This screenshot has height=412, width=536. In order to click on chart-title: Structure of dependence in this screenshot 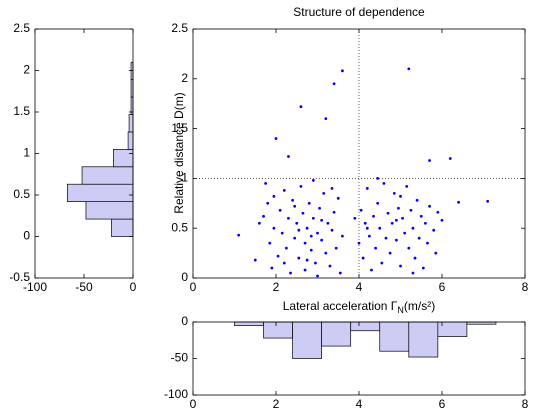, I will do `click(359, 12)`.